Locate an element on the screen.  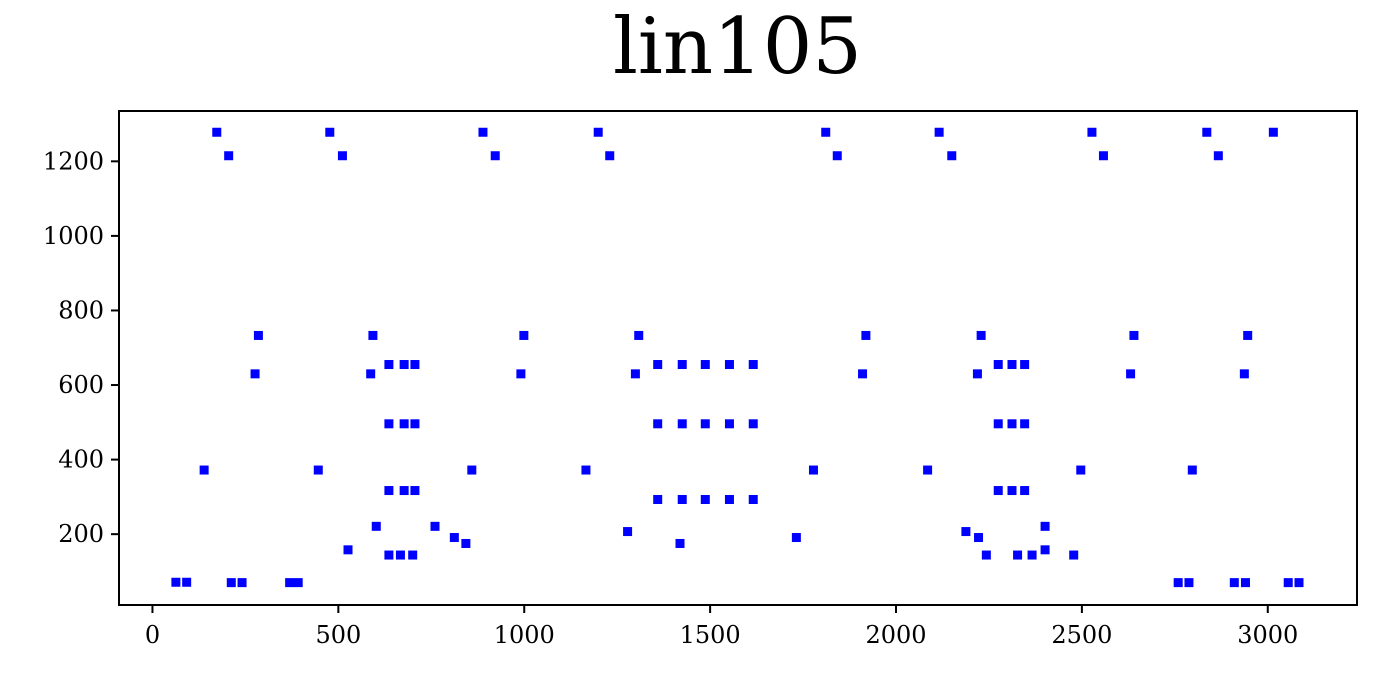
x-tick-label: 500 is located at coordinates (338, 635).